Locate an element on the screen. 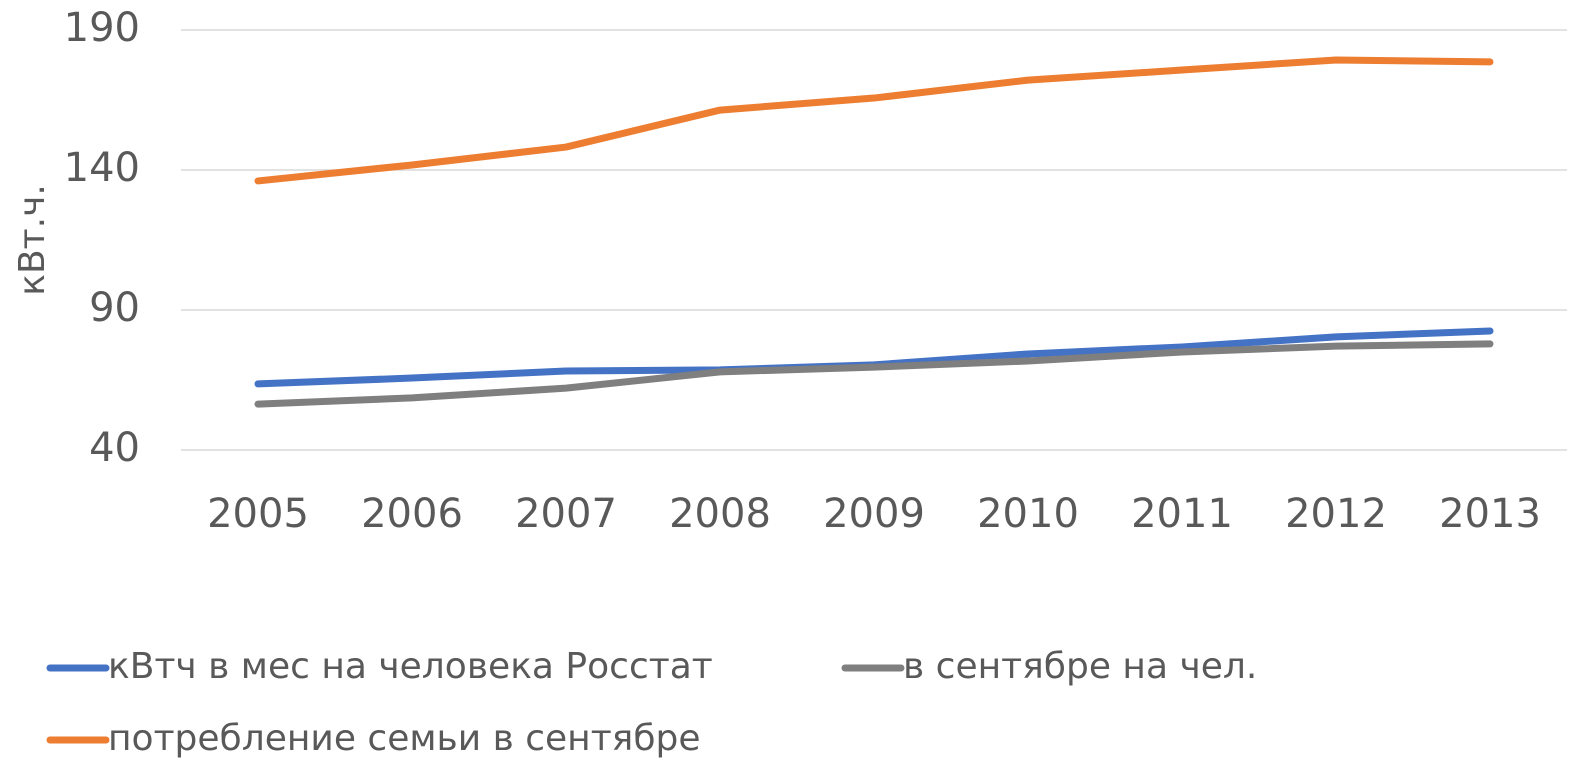 The width and height of the screenshot is (1591, 772). legend-label: потребление семьи в сентябре is located at coordinates (404, 738).